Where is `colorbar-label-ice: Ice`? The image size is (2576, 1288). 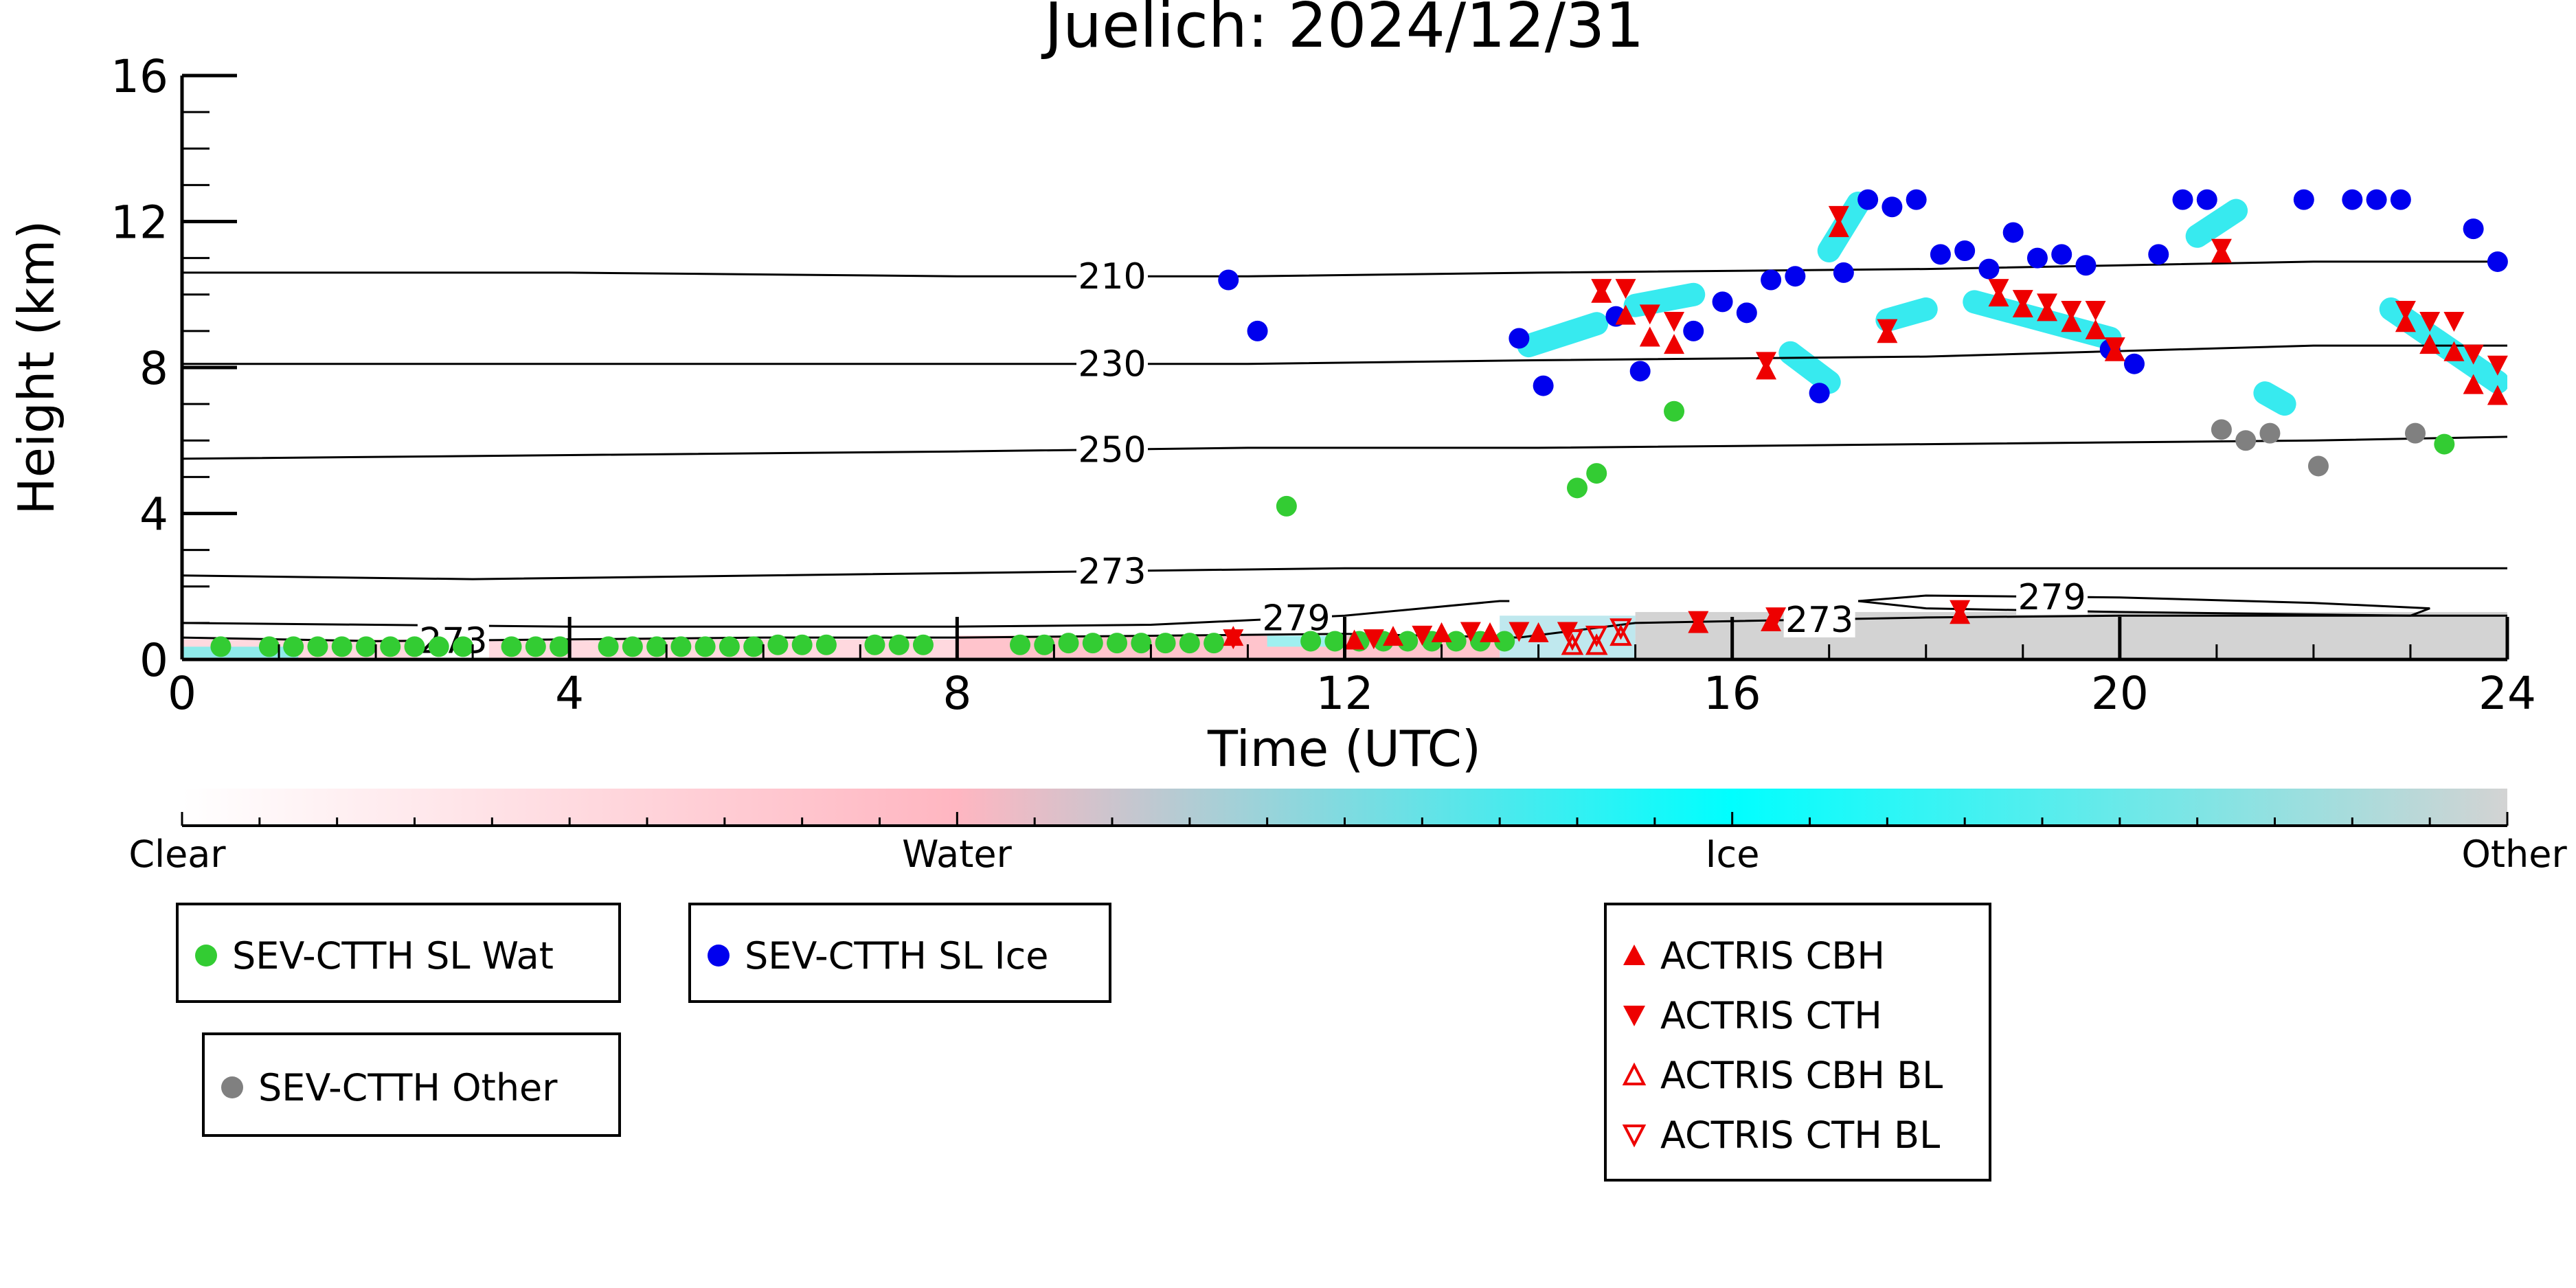 colorbar-label-ice: Ice is located at coordinates (1733, 854).